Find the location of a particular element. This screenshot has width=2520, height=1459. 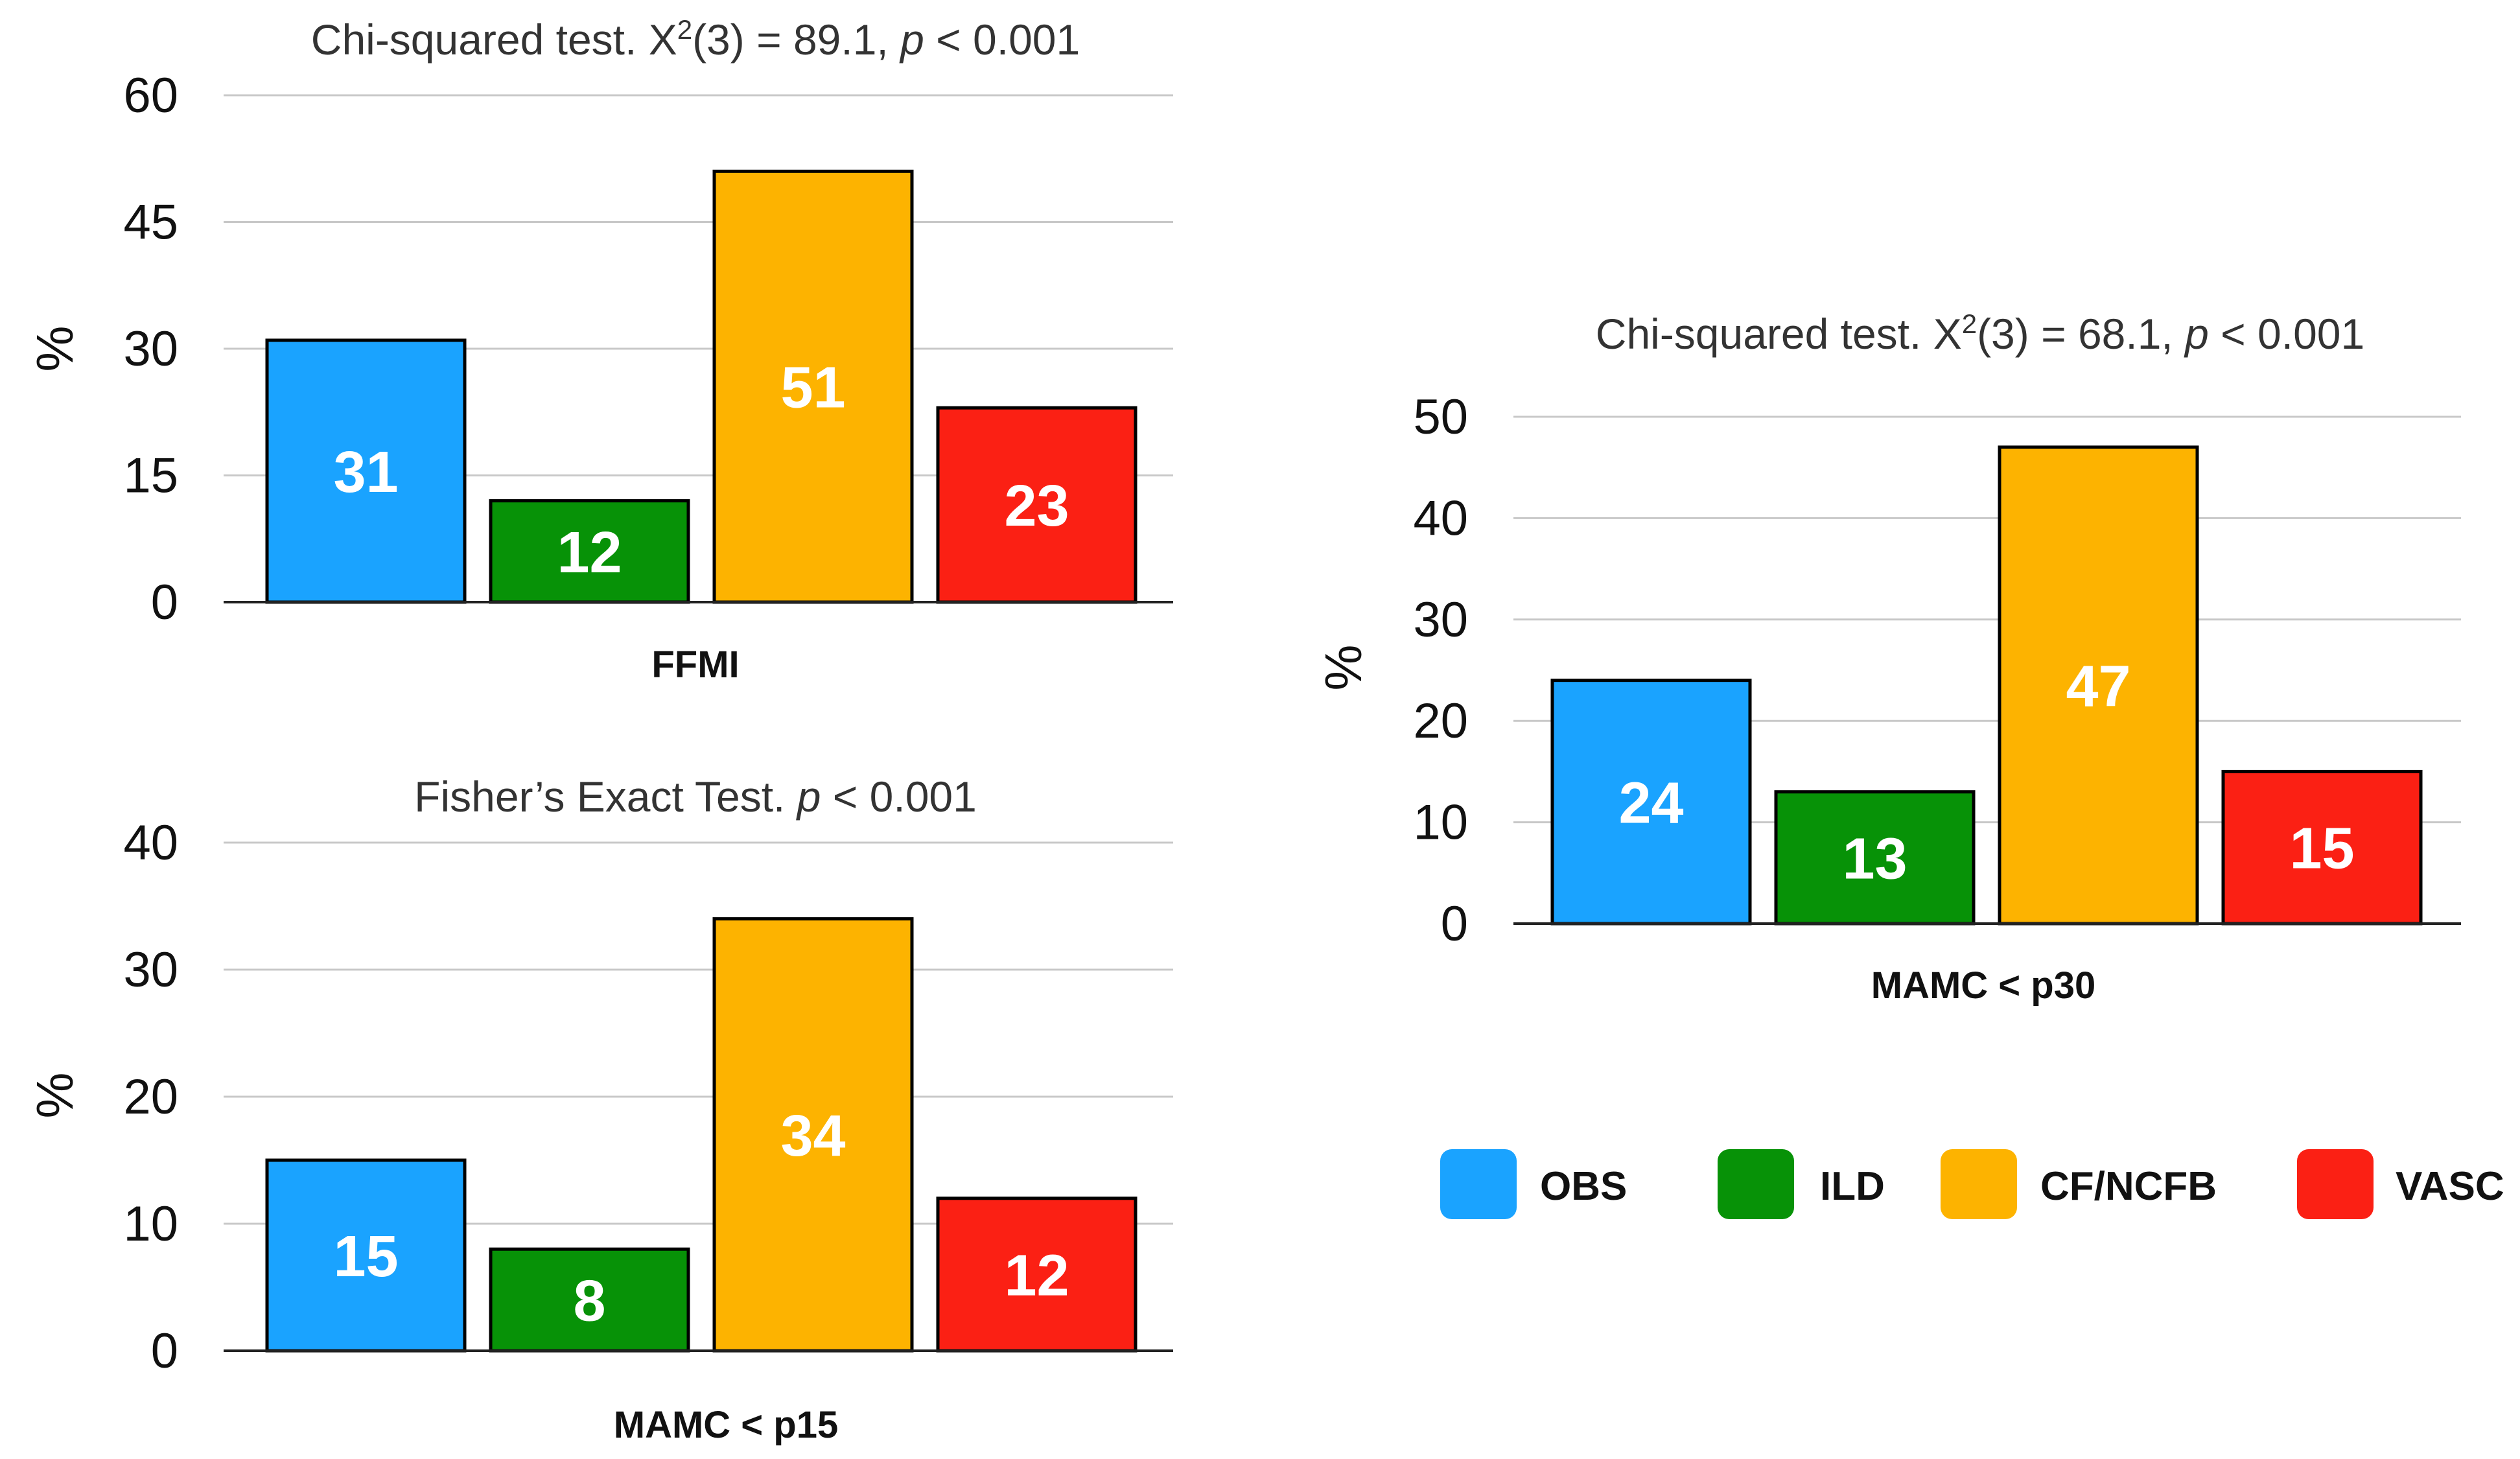

bar-value-label: 24 is located at coordinates (1651, 803).